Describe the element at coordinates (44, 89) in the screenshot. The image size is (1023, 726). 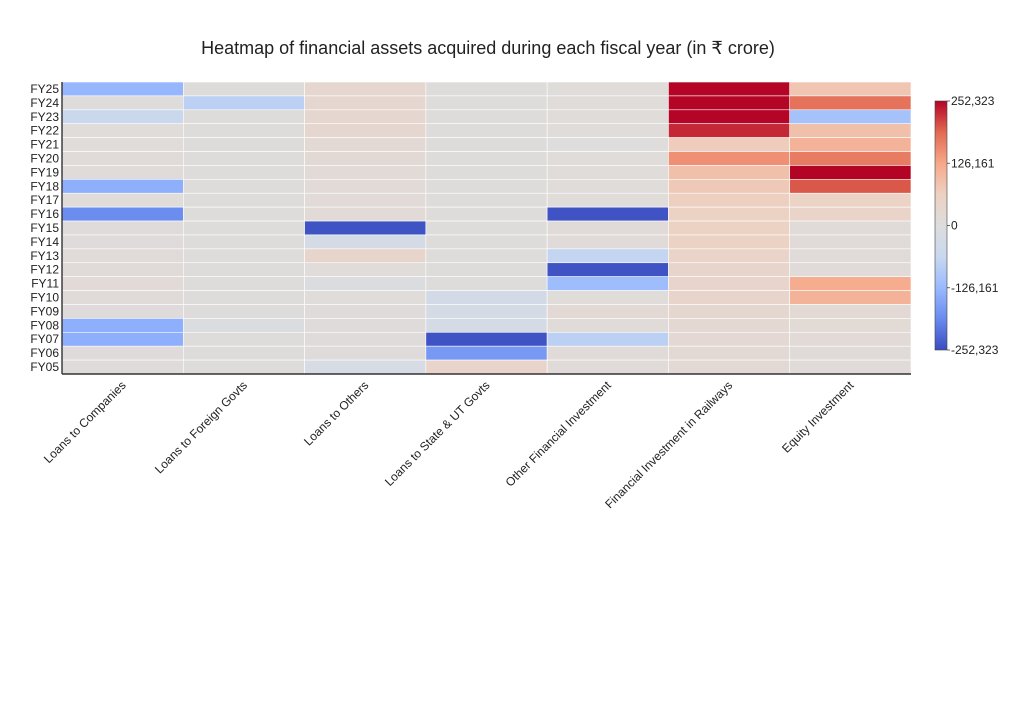
I see `y-tick-label: FY25` at that location.